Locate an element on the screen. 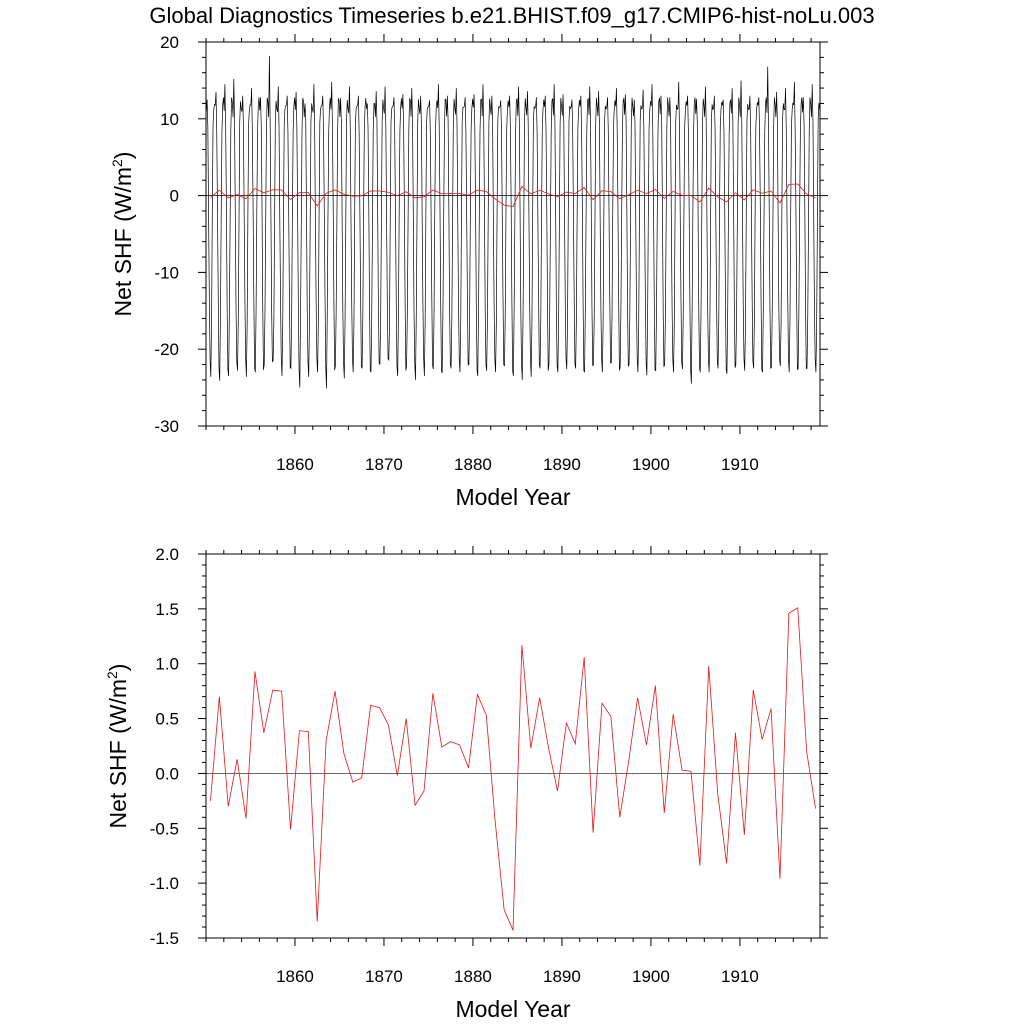  y-tick-label: -1.0 is located at coordinates (164, 883).